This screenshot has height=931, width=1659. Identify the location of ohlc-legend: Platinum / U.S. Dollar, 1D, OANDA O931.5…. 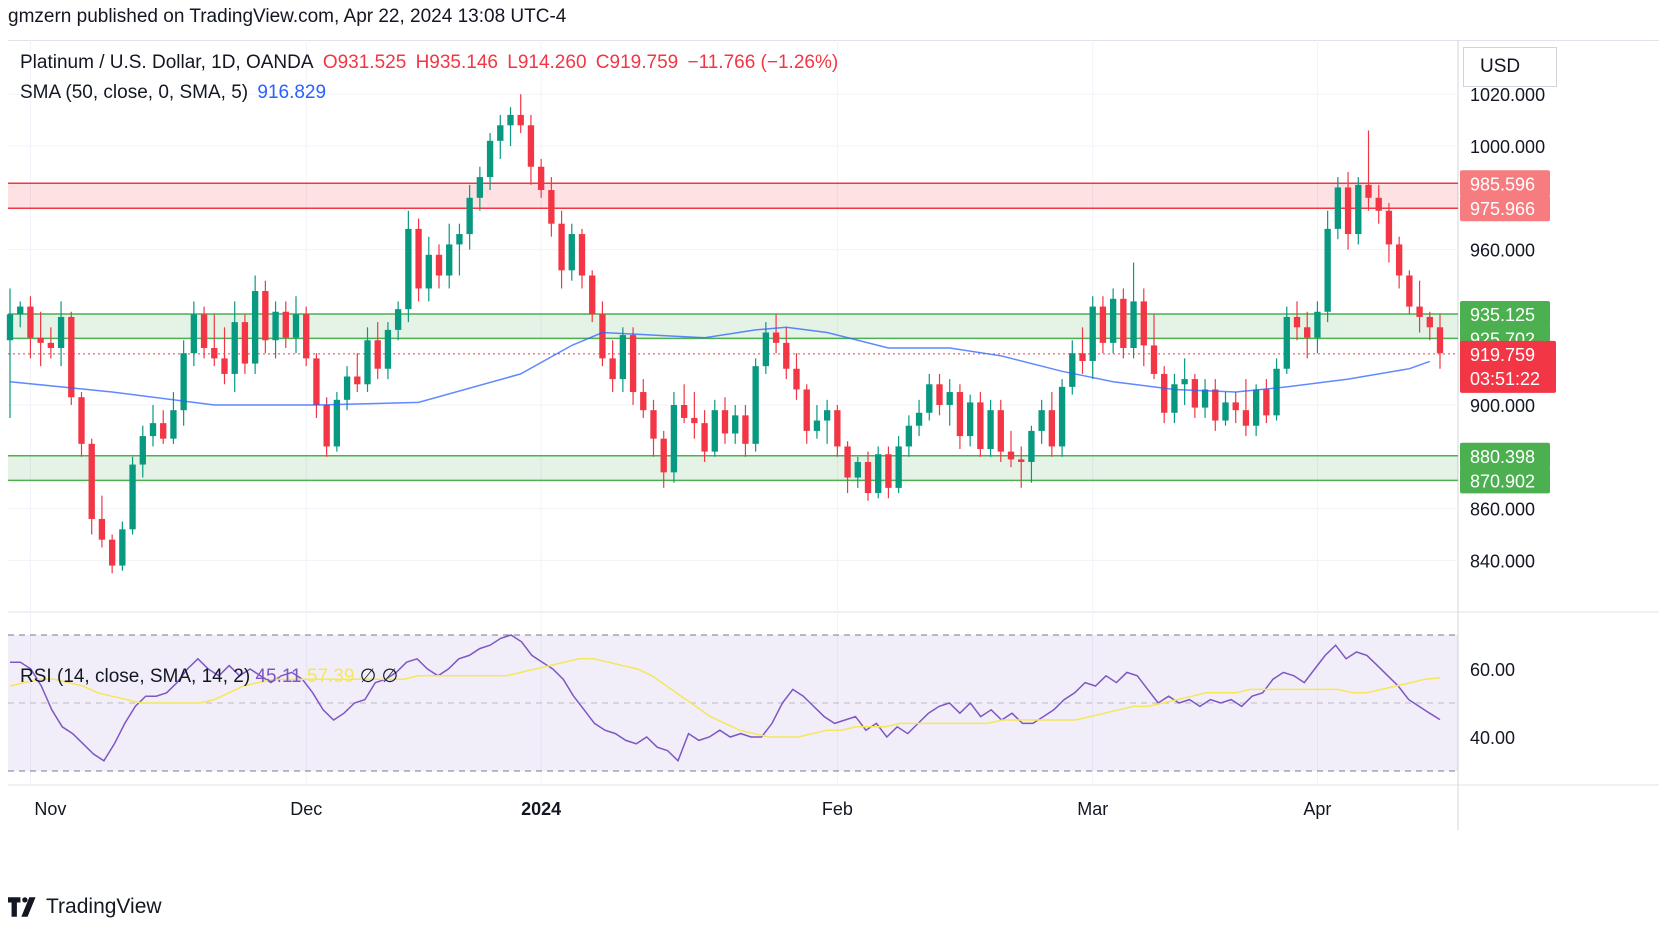
(431, 63).